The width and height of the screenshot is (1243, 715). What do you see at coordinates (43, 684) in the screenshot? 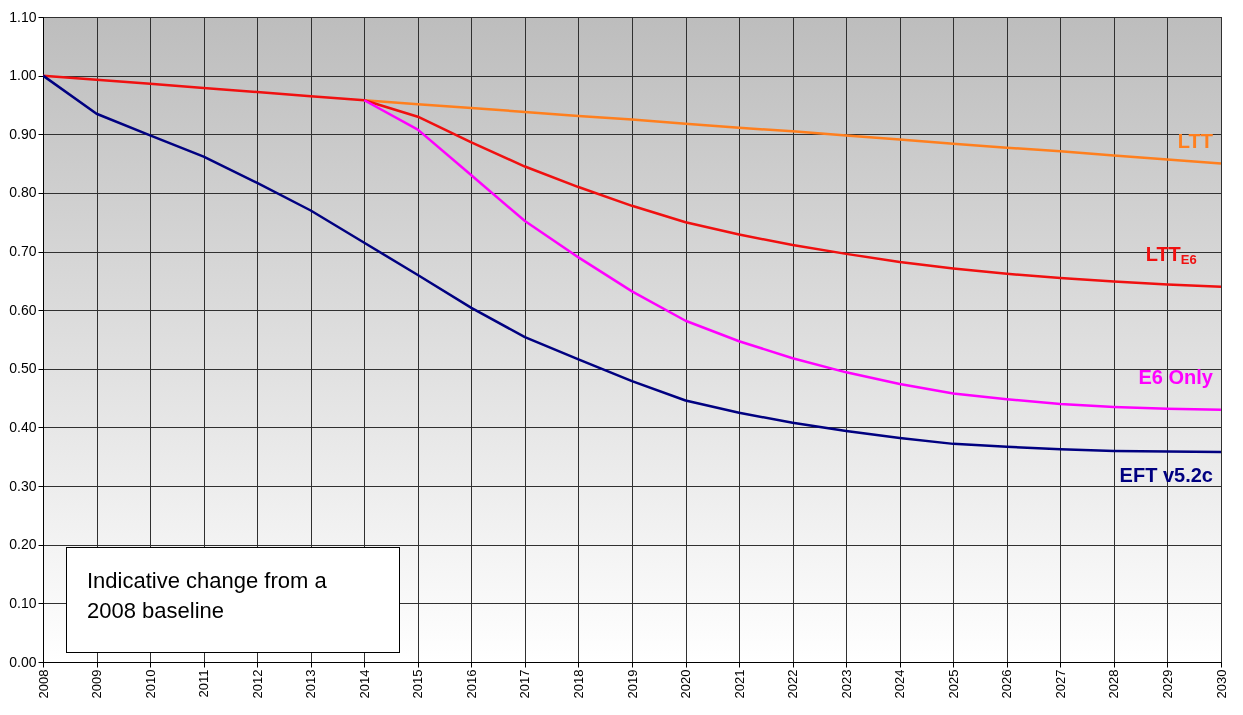
I see `x-tick-label: 2008` at bounding box center [43, 684].